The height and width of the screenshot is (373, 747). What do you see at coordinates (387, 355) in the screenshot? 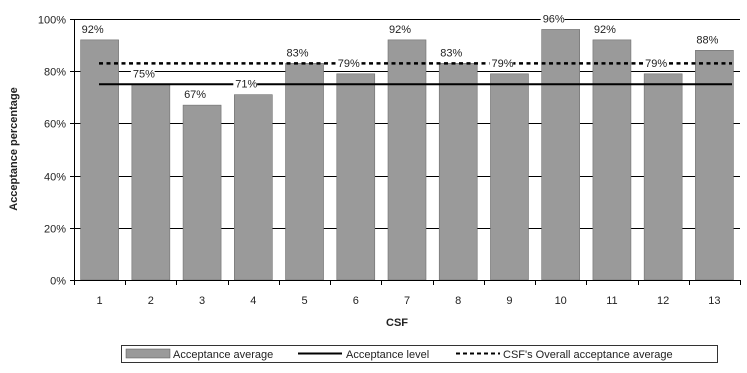
I see `legend-label-acceptance-level: Acceptance level` at bounding box center [387, 355].